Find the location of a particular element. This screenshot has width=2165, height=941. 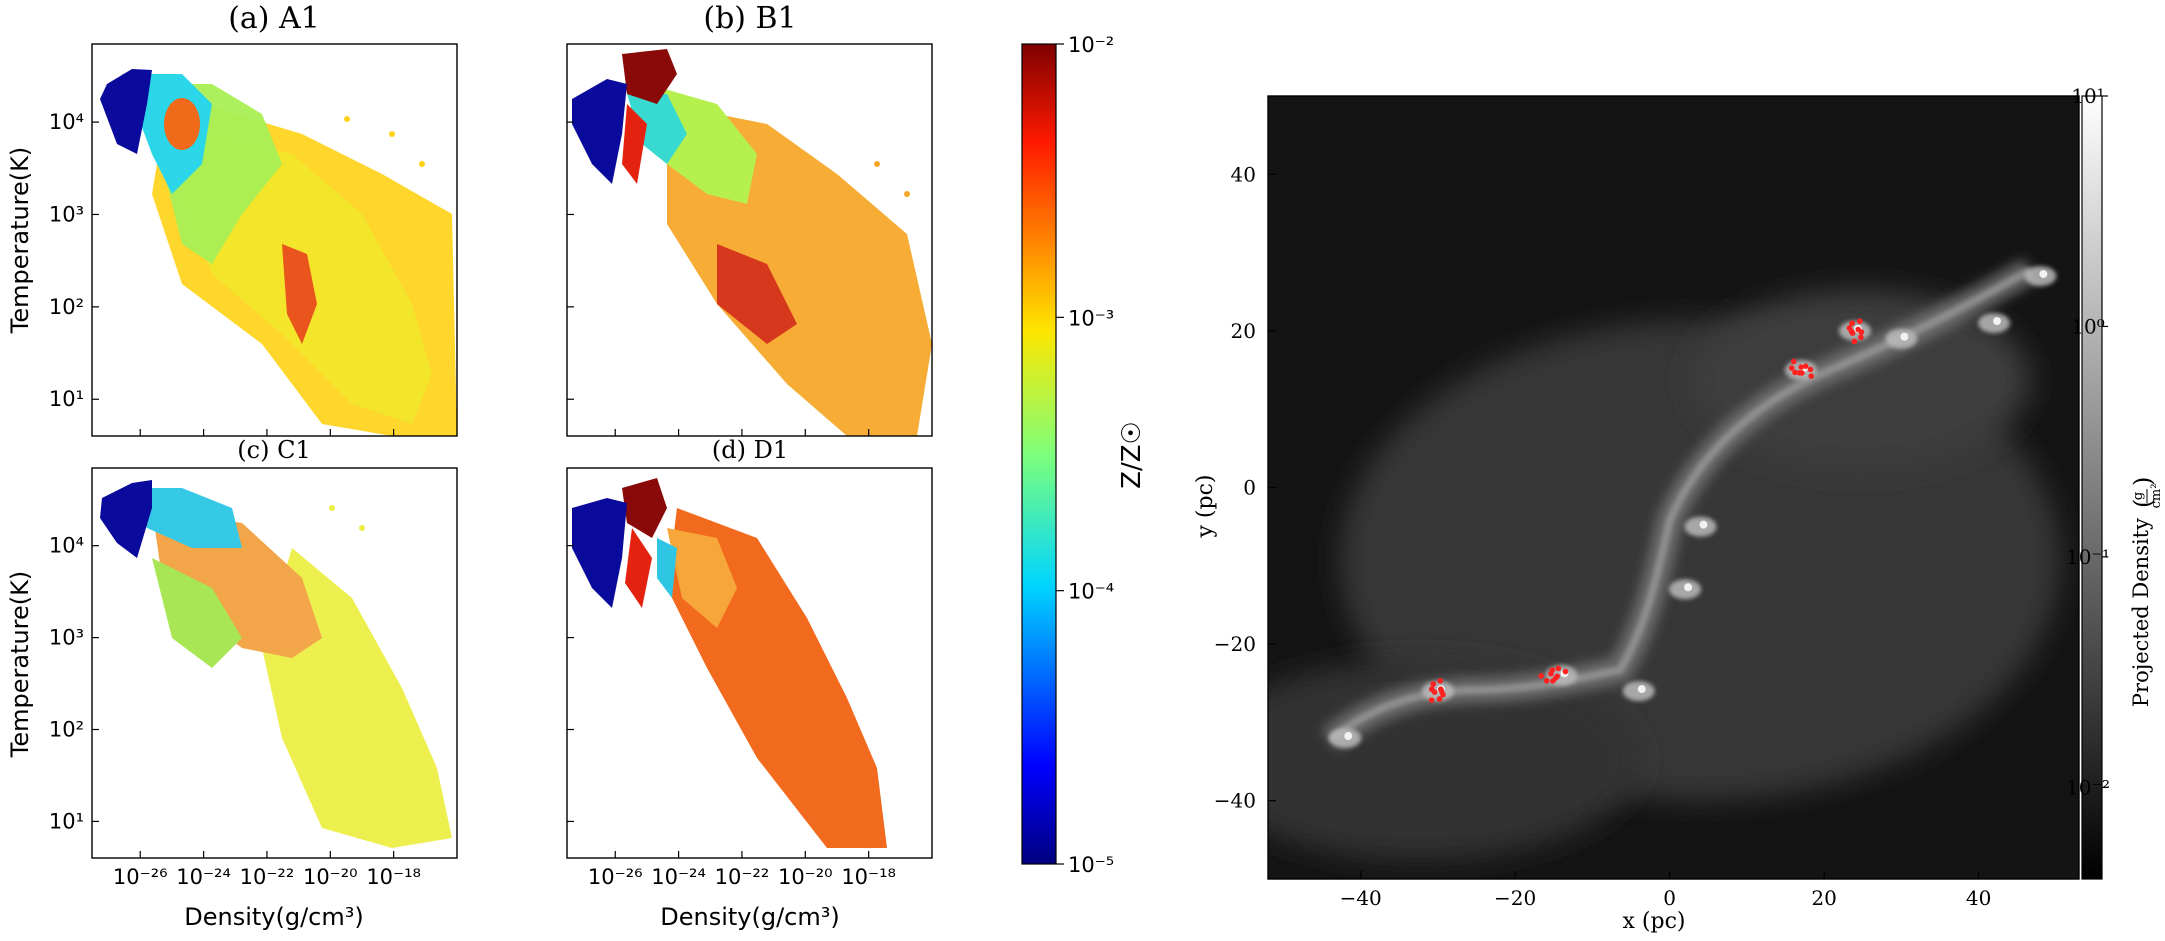

colorbar-unit-close-paren: ) is located at coordinates (2143, 481).